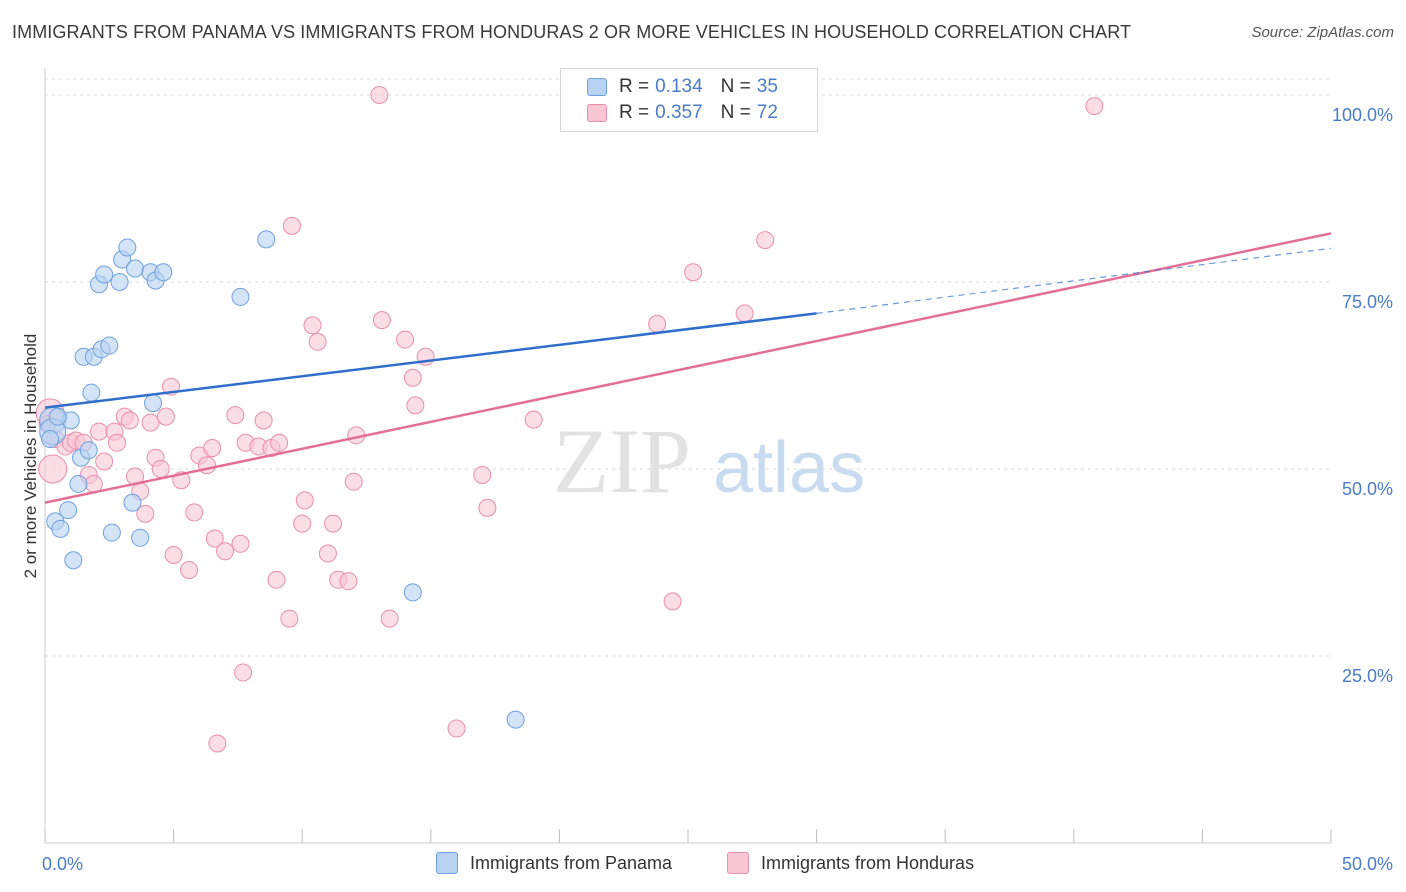  Describe the element at coordinates (689, 100) in the screenshot. I see `correlation-legend: R = 0.134 N = 35 R = 0.357 N = 72` at that location.